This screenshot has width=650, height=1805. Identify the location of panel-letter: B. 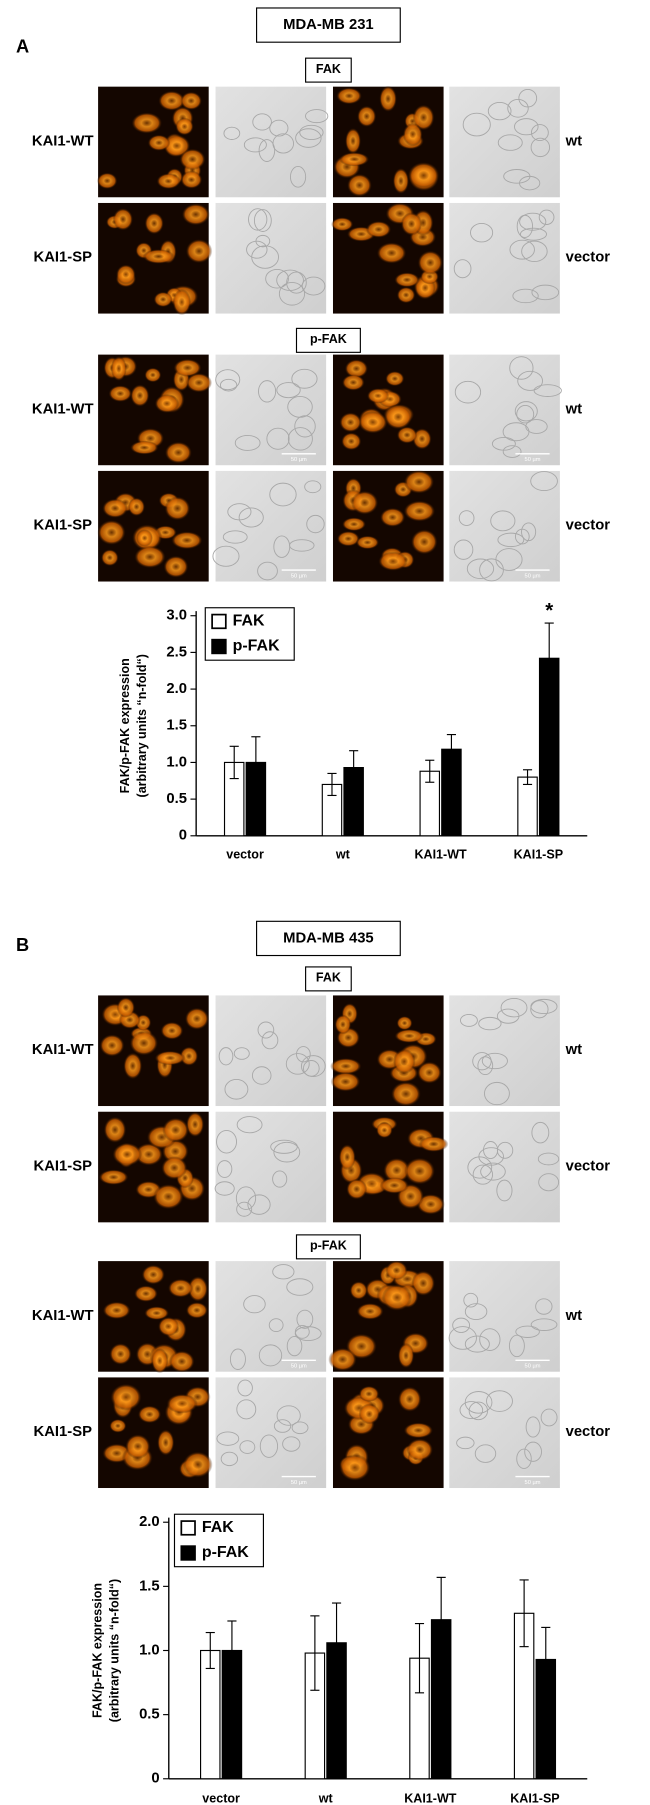
(22, 944).